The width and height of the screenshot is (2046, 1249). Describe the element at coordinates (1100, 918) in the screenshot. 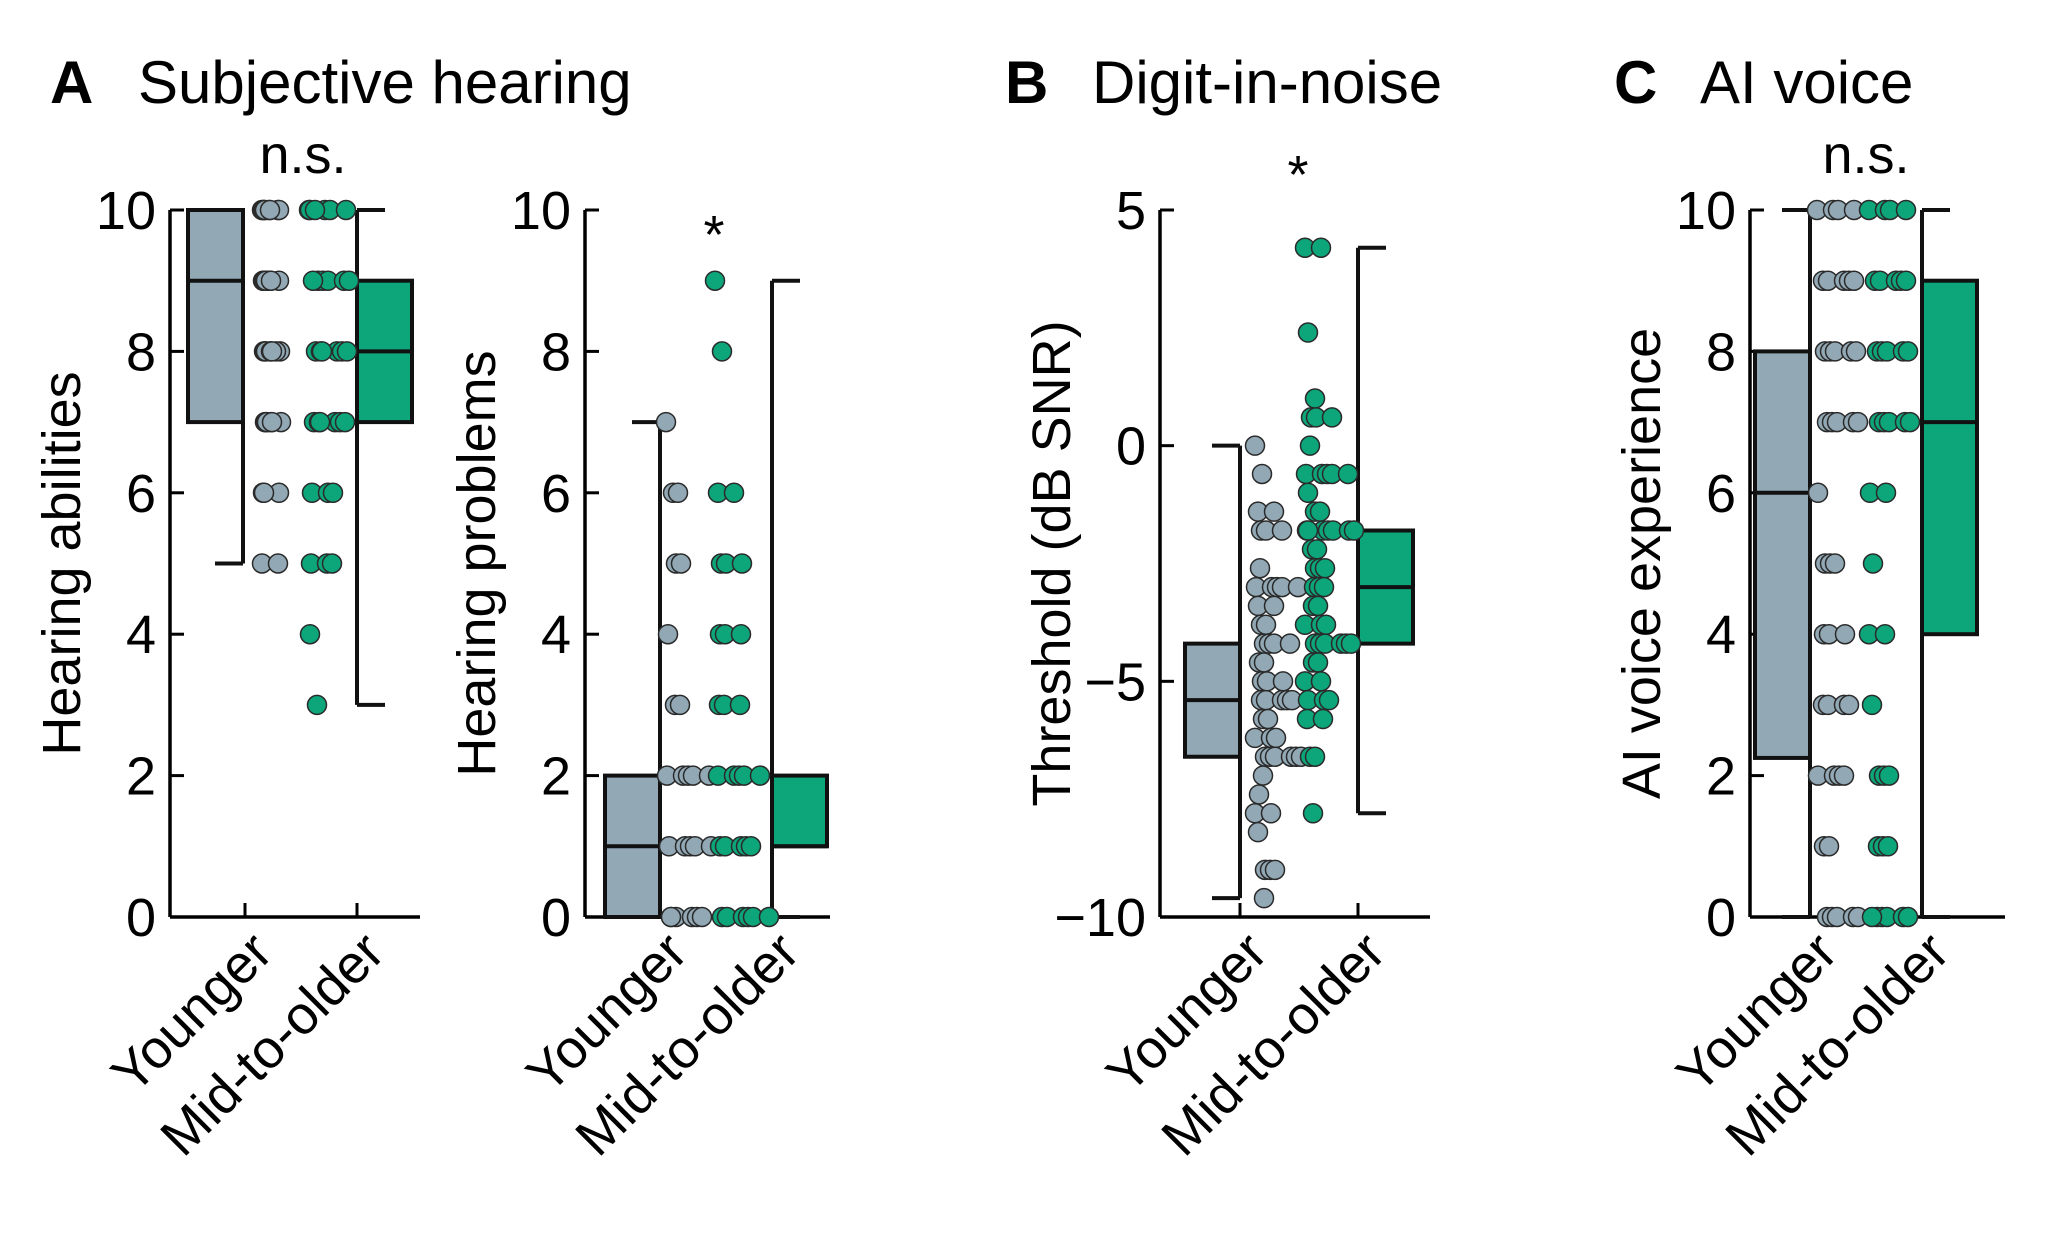

I see `y-tick-label: −10` at that location.